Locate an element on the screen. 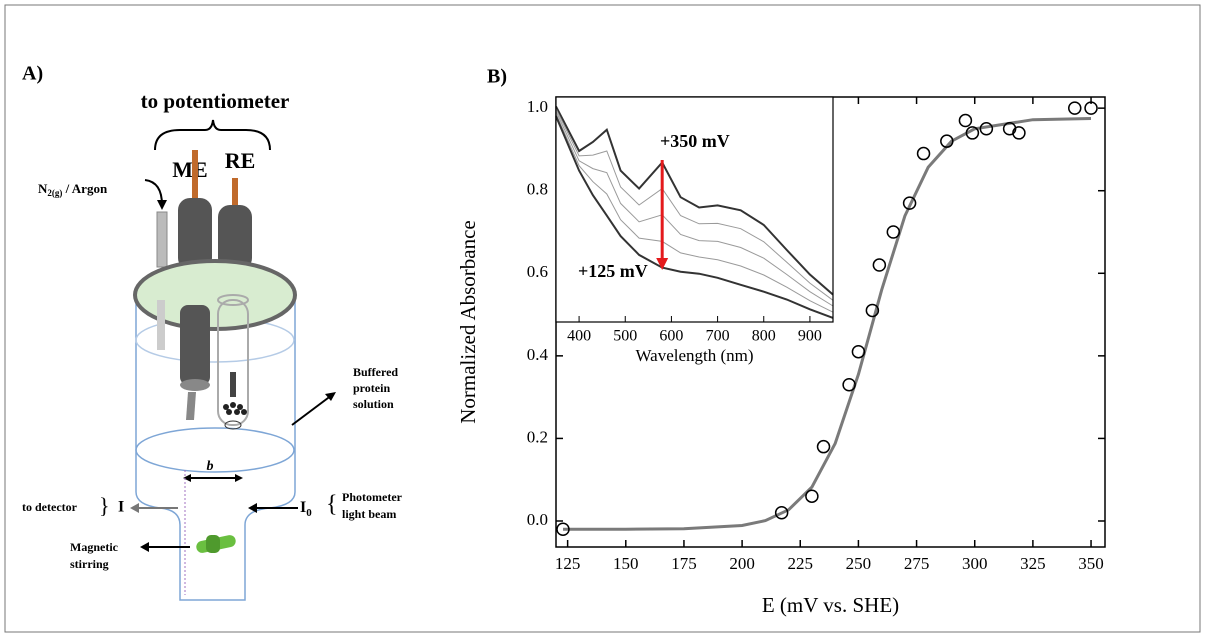 This screenshot has width=1206, height=638. potentiometer-label: to potentiometer is located at coordinates (215, 101).